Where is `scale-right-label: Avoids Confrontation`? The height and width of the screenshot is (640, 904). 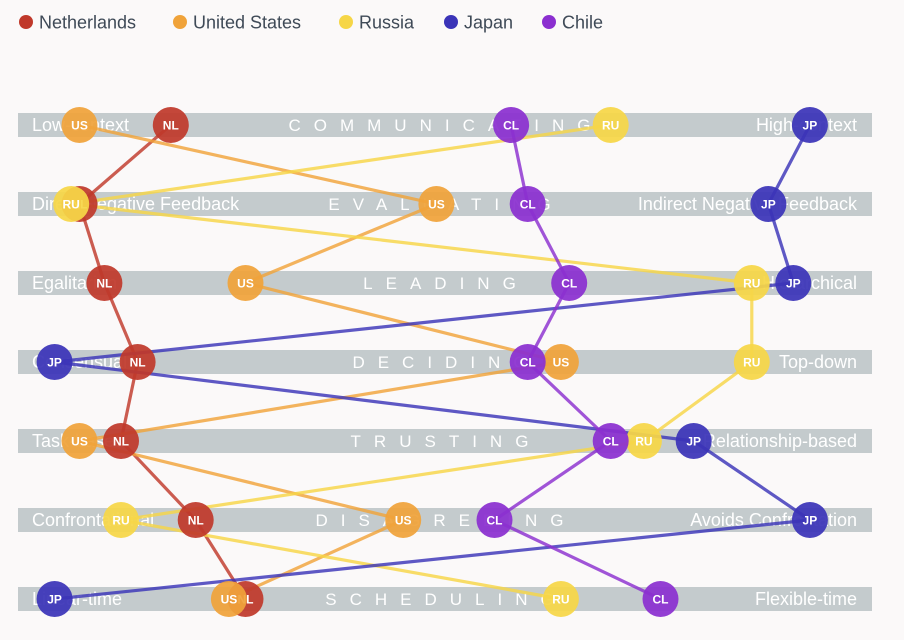 scale-right-label: Avoids Confrontation is located at coordinates (773, 520).